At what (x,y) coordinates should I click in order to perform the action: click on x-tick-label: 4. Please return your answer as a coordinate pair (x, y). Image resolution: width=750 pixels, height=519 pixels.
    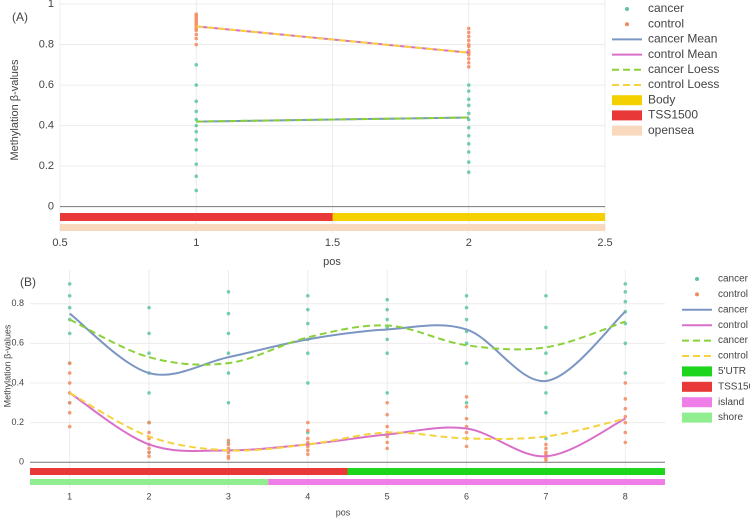
    Looking at the image, I should click on (307, 496).